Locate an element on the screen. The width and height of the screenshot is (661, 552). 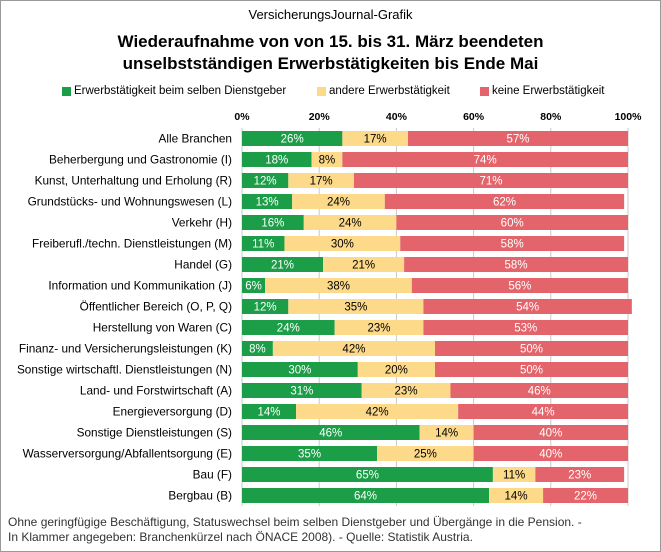
category-label: Alle Branchen is located at coordinates (195, 139).